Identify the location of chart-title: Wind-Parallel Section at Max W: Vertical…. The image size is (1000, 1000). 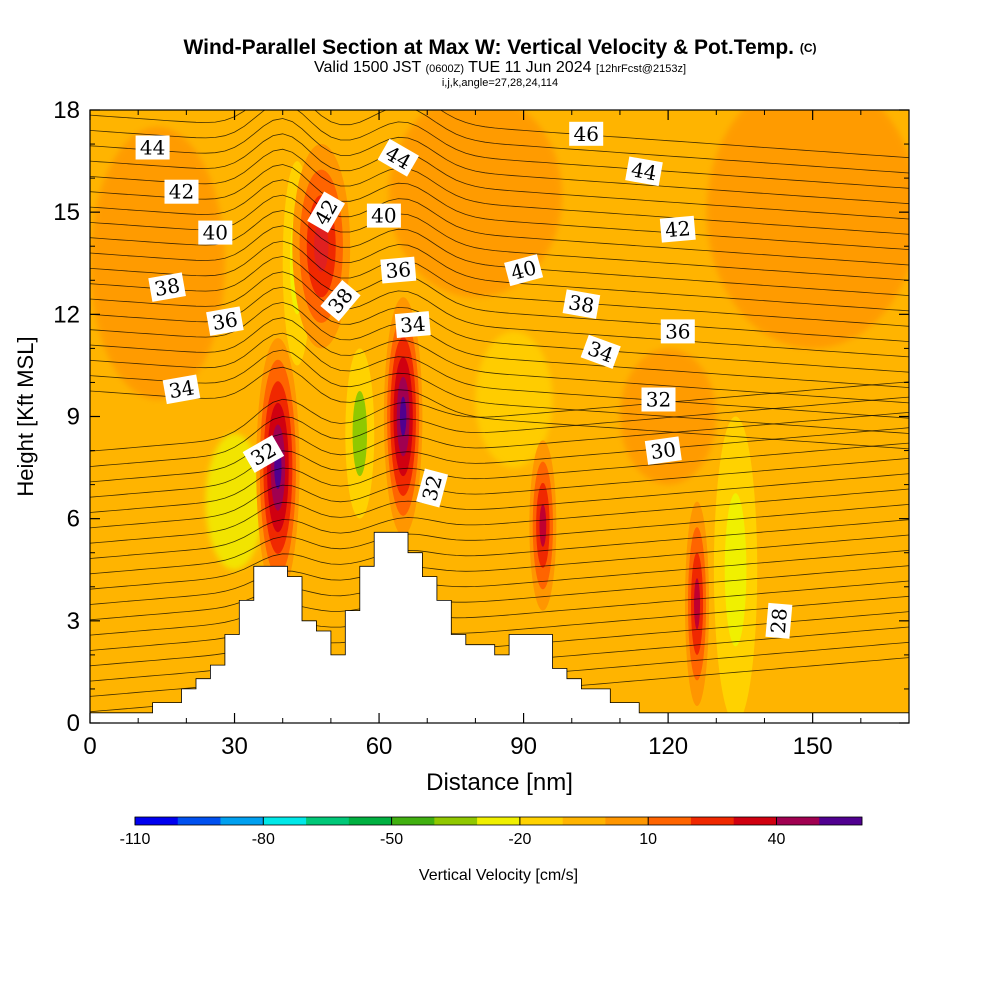
(500, 47).